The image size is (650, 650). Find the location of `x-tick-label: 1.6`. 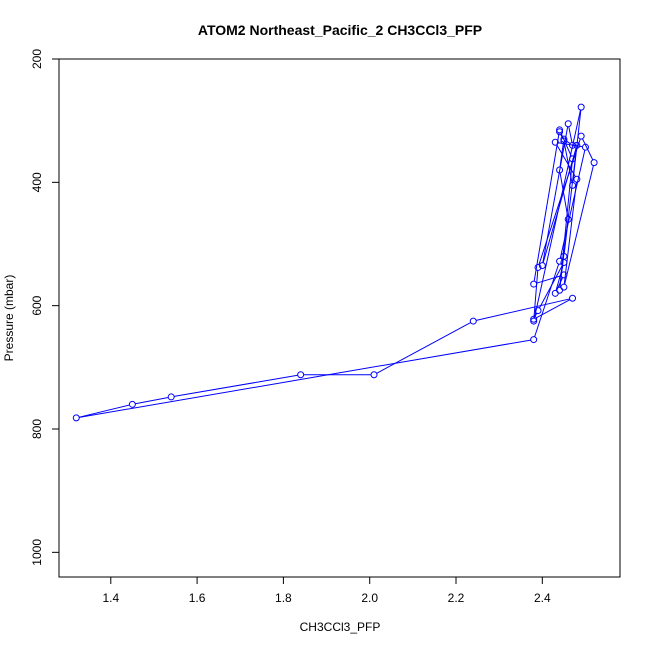

x-tick-label: 1.6 is located at coordinates (197, 598).